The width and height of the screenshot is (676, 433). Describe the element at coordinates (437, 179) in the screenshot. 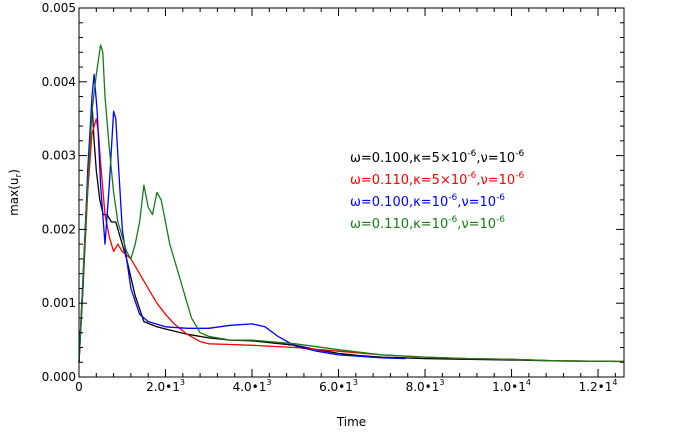

I see `legend-entry-2: ω=0.110,κ=5×10-6,ν=10-6` at that location.